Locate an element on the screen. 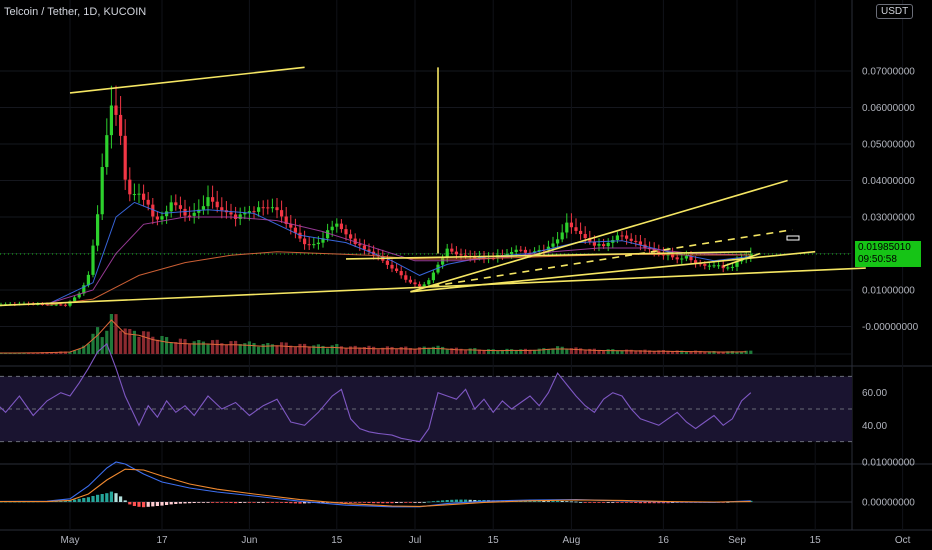  moving-average-line is located at coordinates (398, 253).